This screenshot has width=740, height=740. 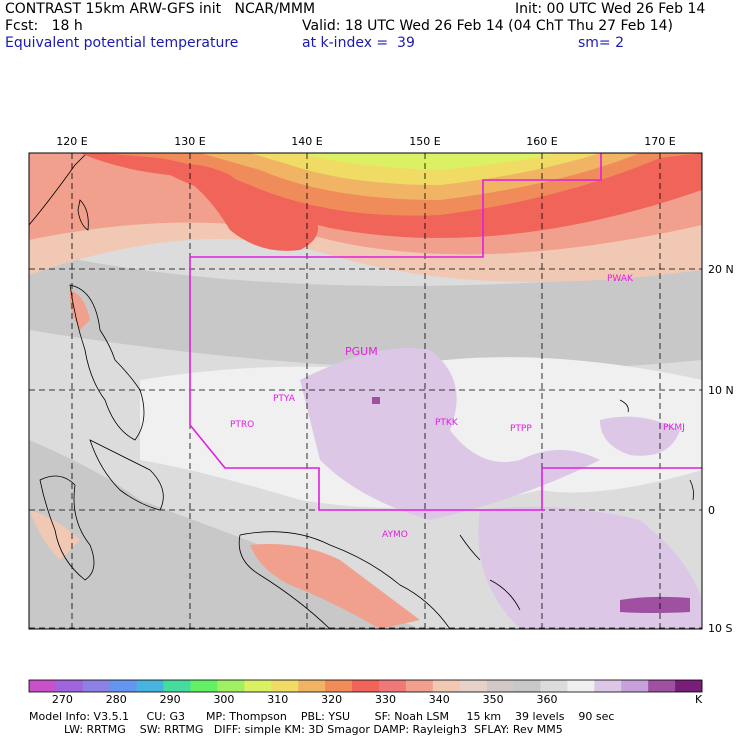 What do you see at coordinates (306, 141) in the screenshot?
I see `lon-label: 140 E` at bounding box center [306, 141].